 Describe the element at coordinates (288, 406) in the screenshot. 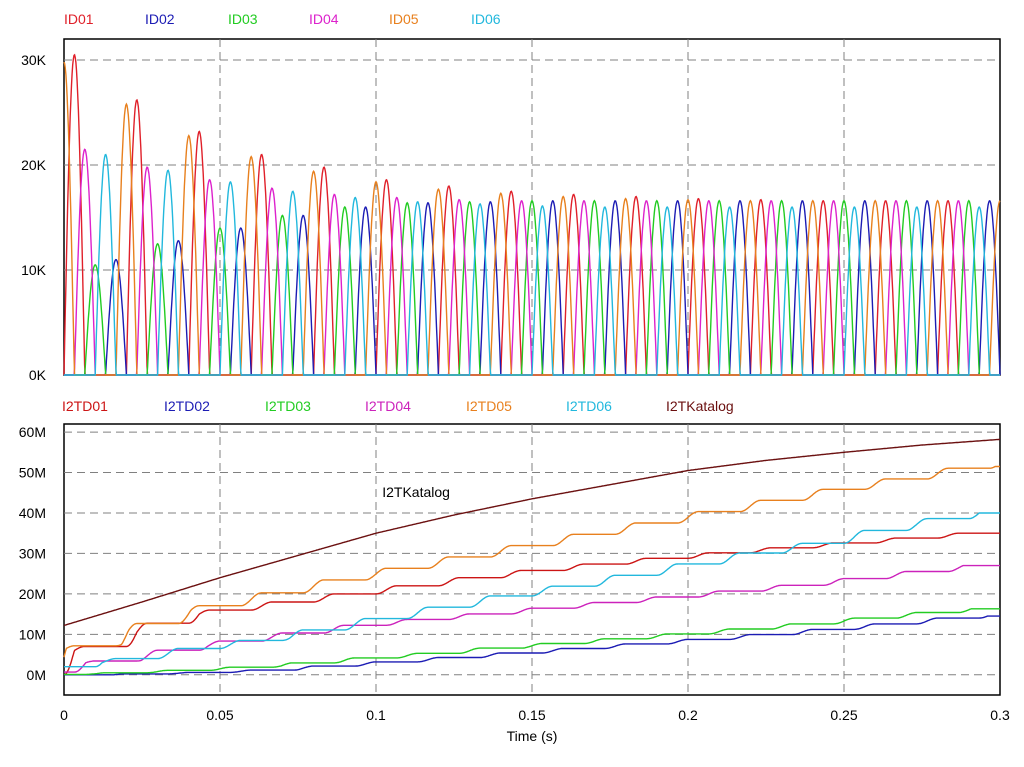

I see `legend-i2td03: I2TD03` at that location.